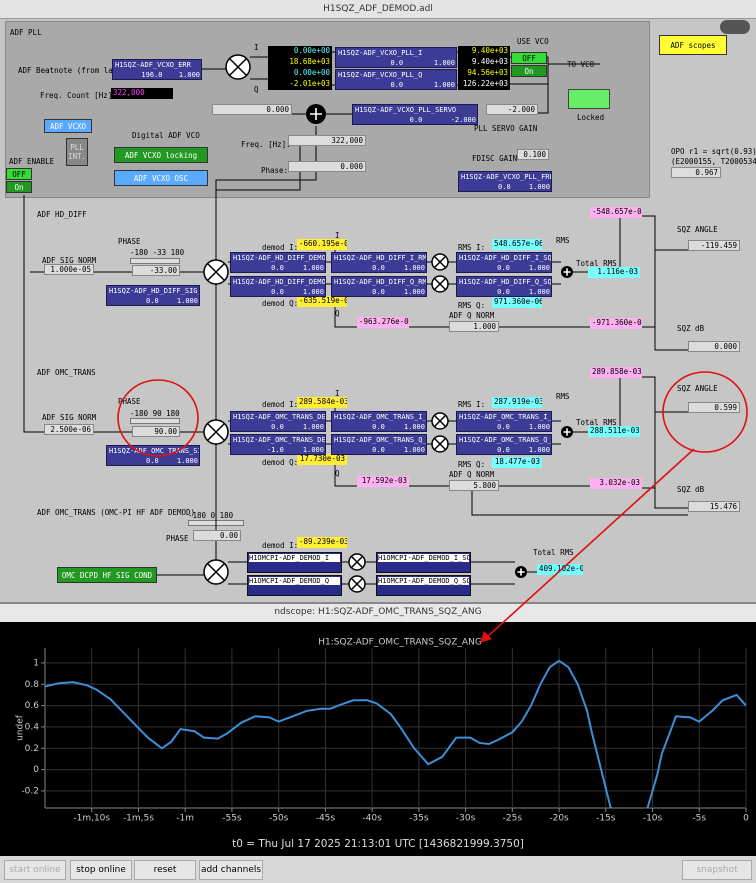 The image size is (756, 883). I want to click on filter-box: H1SQZ-ADF_HD_DIFF_SIG_COND 0.0 1.000, so click(153, 295).